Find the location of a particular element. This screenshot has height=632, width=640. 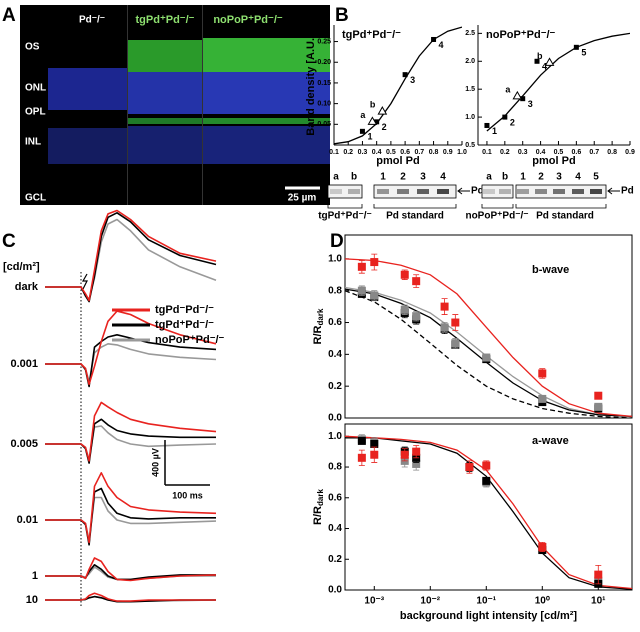

y-tick-label: 0.25 is located at coordinates (324, 41).